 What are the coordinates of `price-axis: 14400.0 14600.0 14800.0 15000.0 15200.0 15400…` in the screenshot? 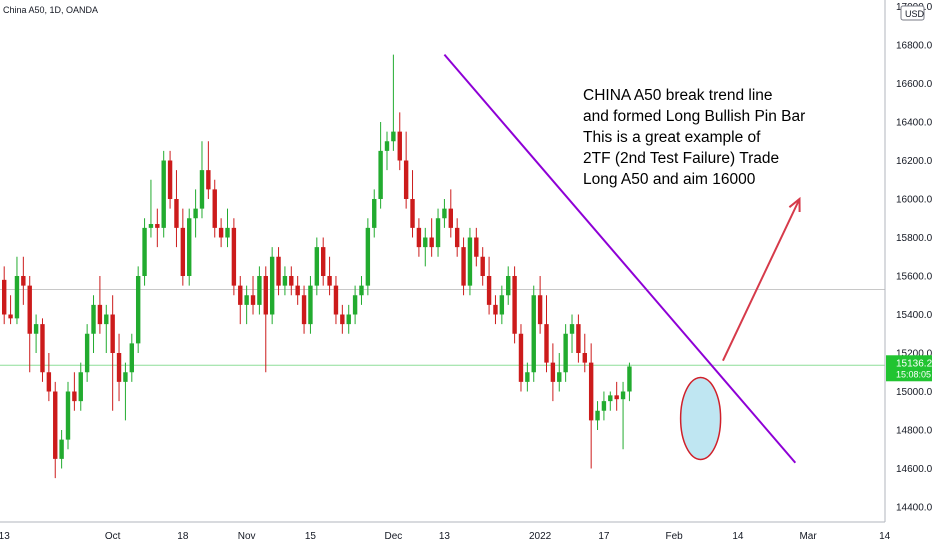 It's located at (908, 261).